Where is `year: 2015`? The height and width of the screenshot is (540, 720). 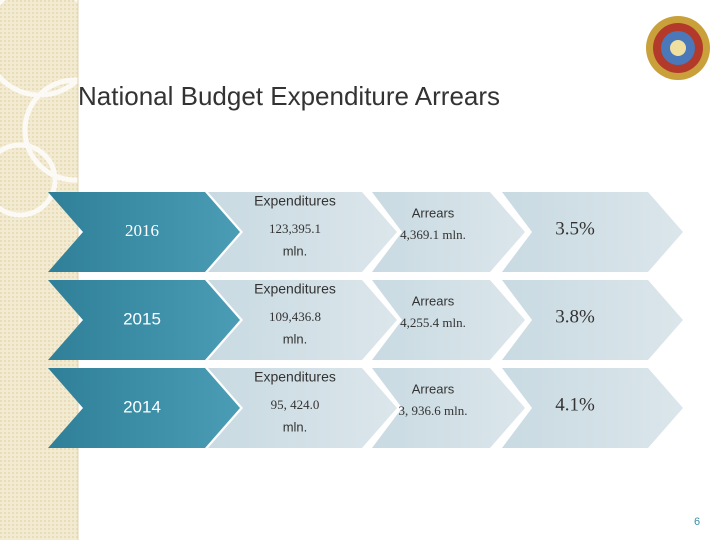 year: 2015 is located at coordinates (142, 318).